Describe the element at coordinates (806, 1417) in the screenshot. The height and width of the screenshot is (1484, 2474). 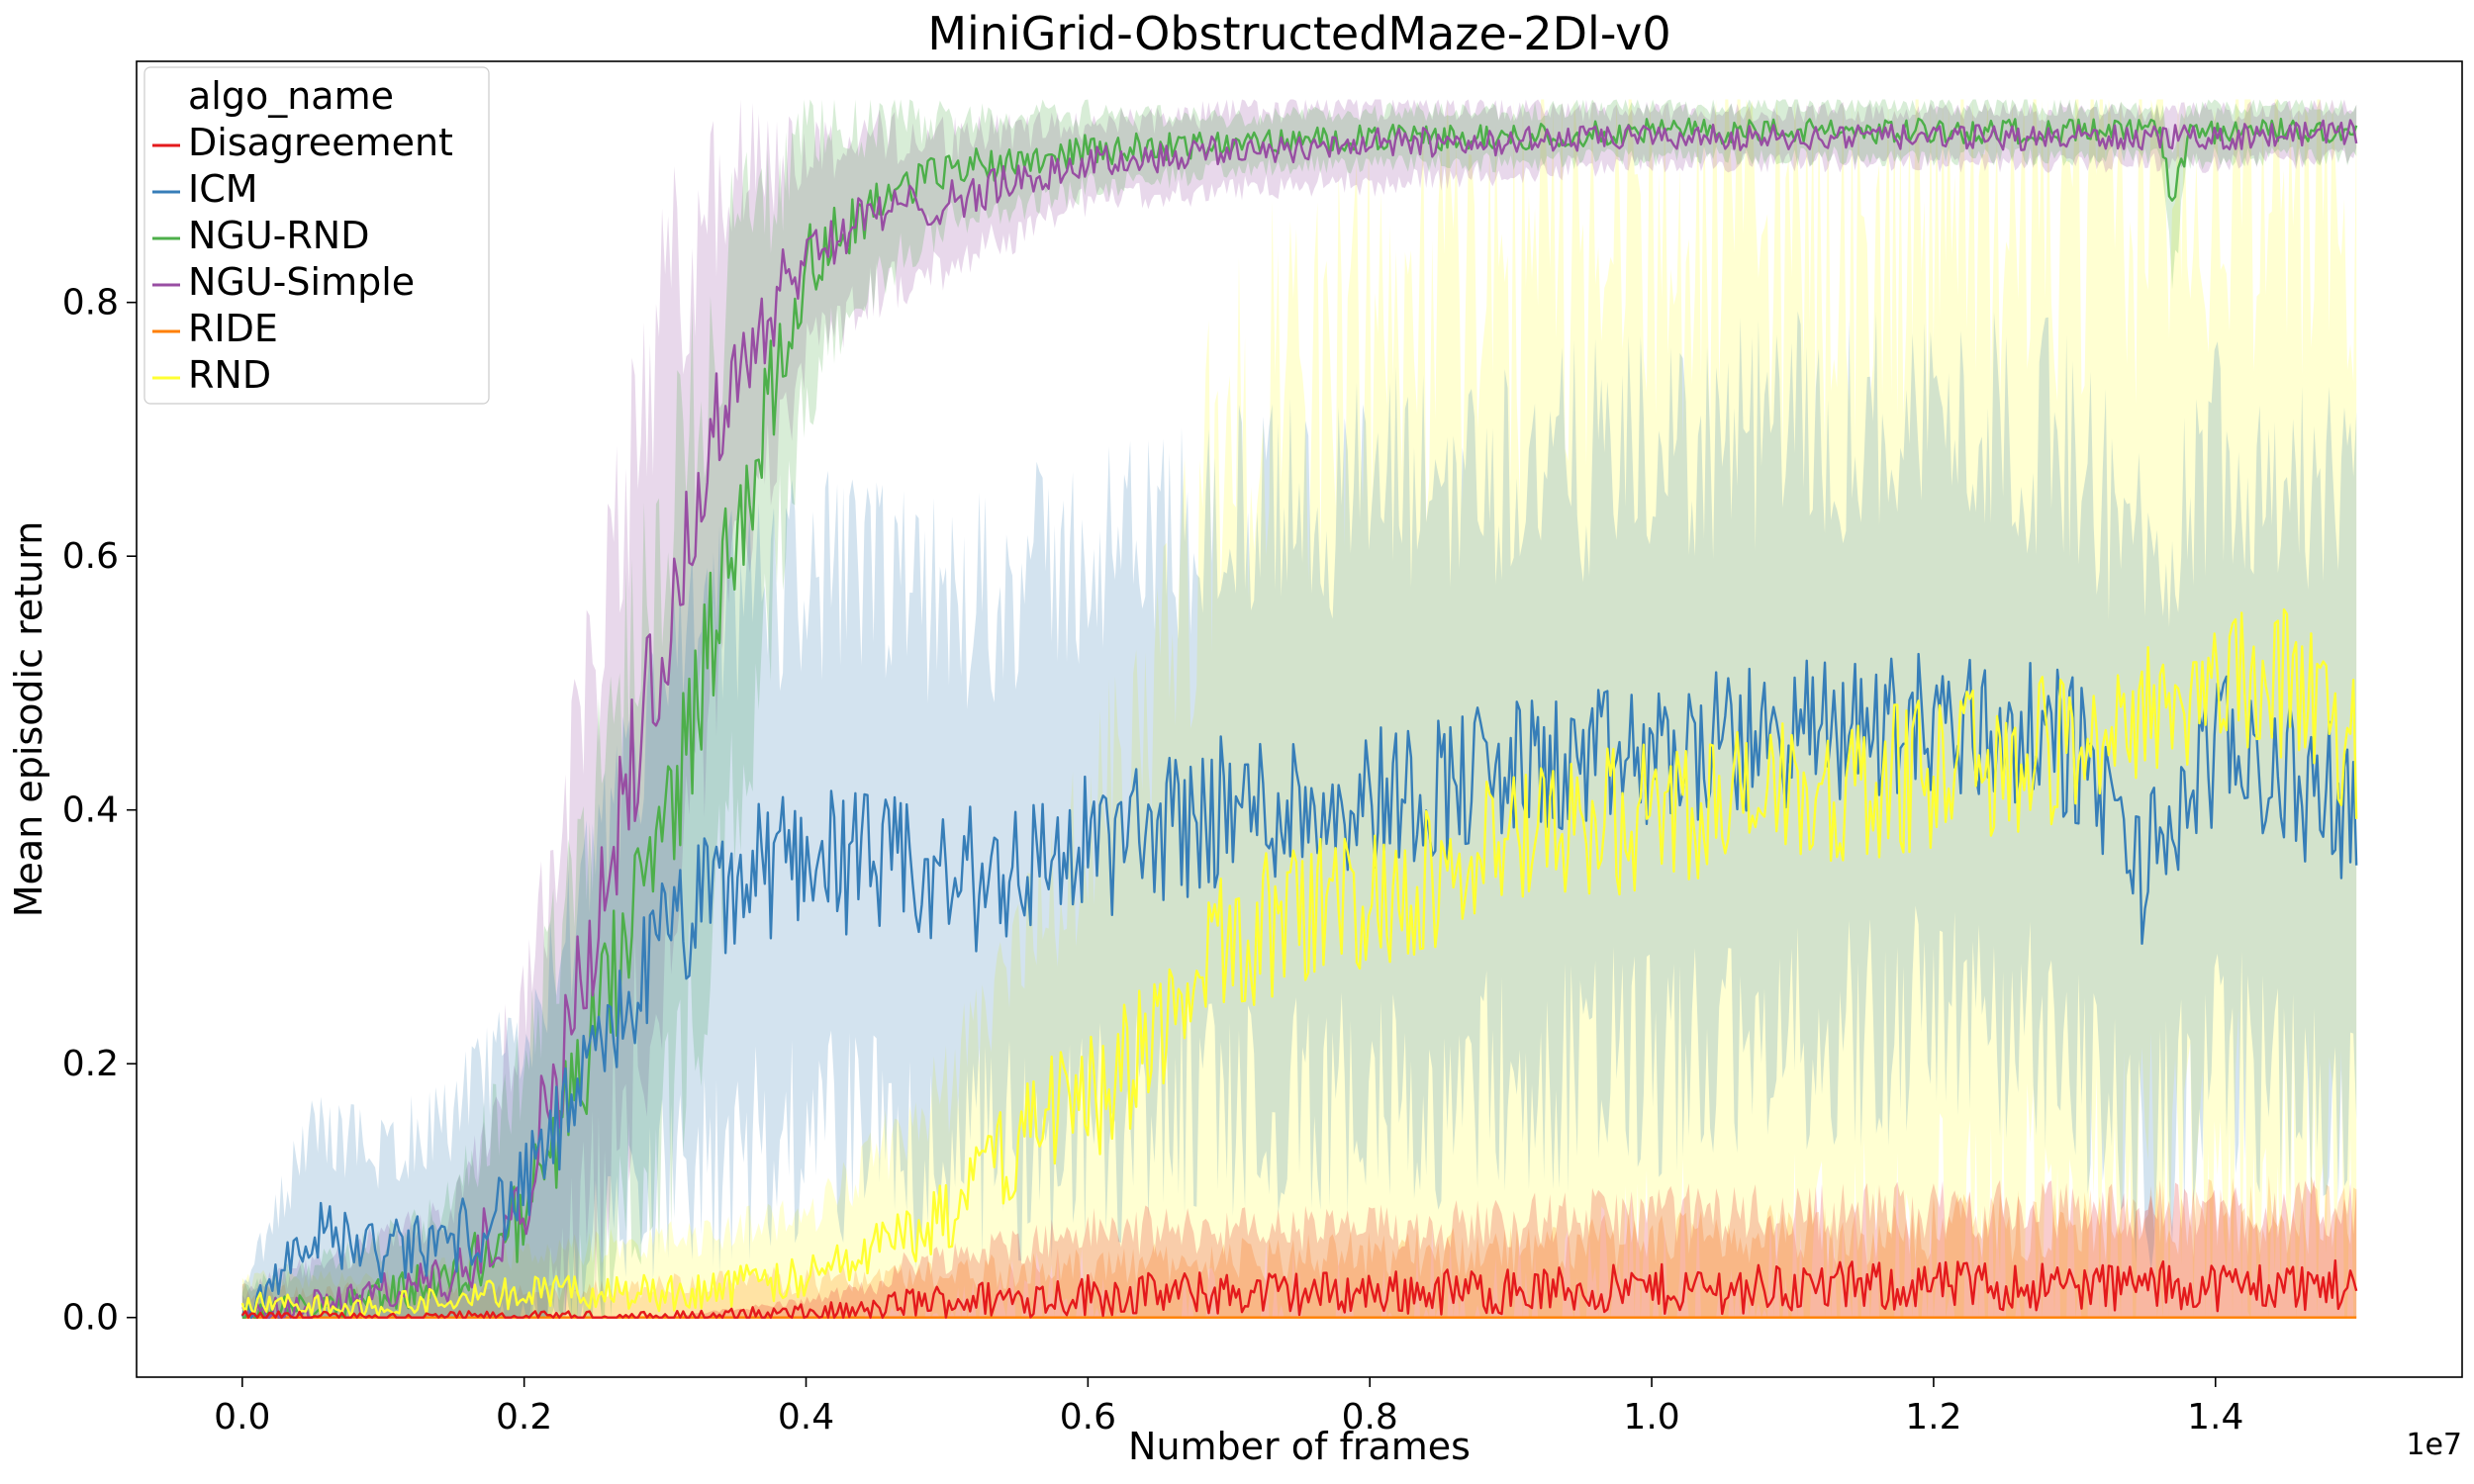
I see `x-tick-label: 0.4` at that location.